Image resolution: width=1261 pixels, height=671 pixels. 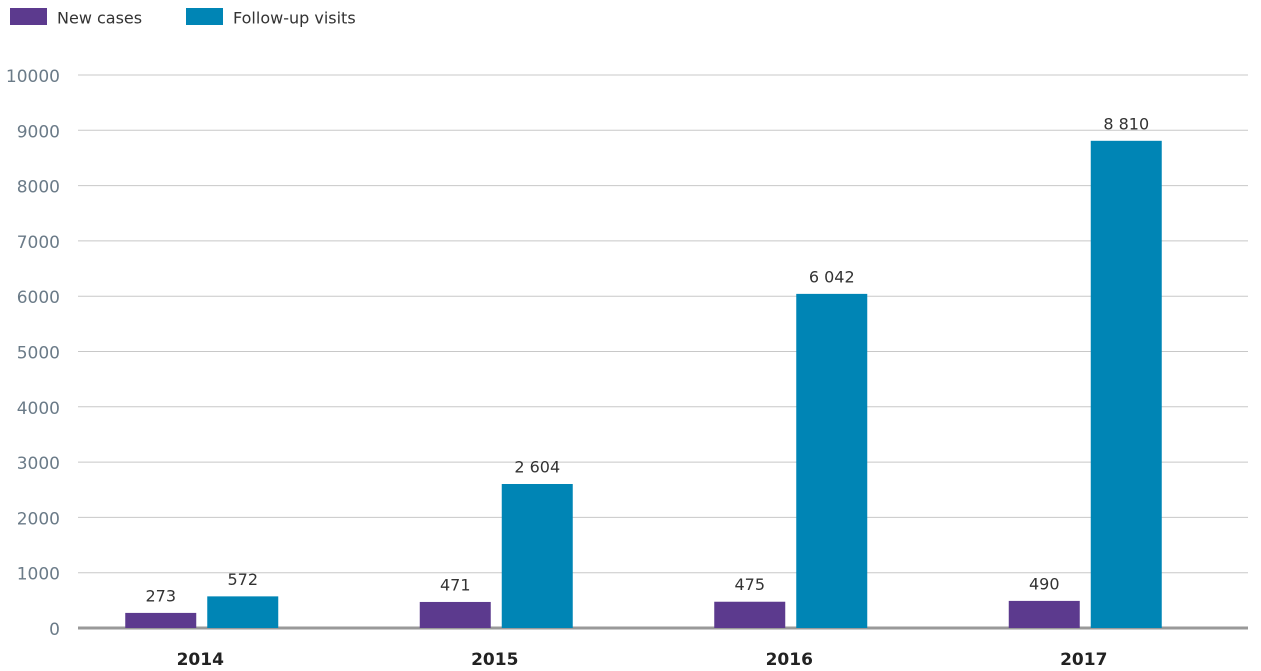 I want to click on value-label: 2 604, so click(x=537, y=466).